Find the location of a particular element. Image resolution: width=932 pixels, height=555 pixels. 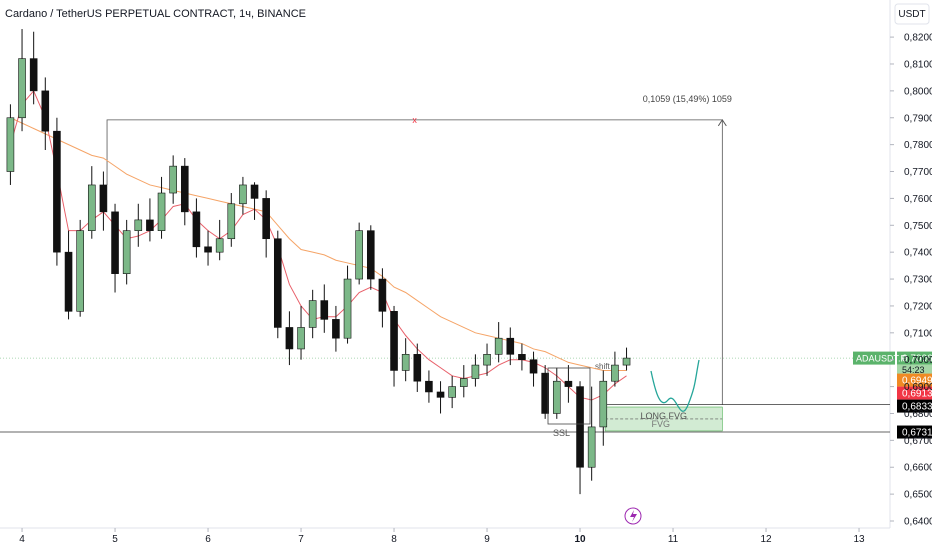

price-label: 0,6949 is located at coordinates (917, 381).